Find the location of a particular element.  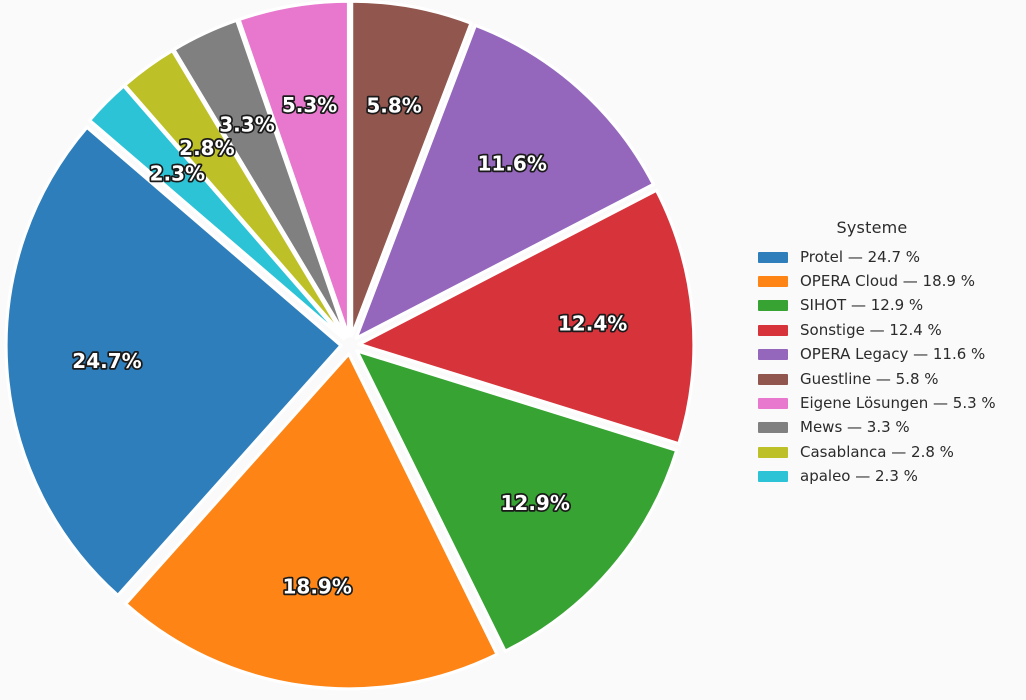

legend-item-label: Guestline — 5.8 % is located at coordinates (869, 378).